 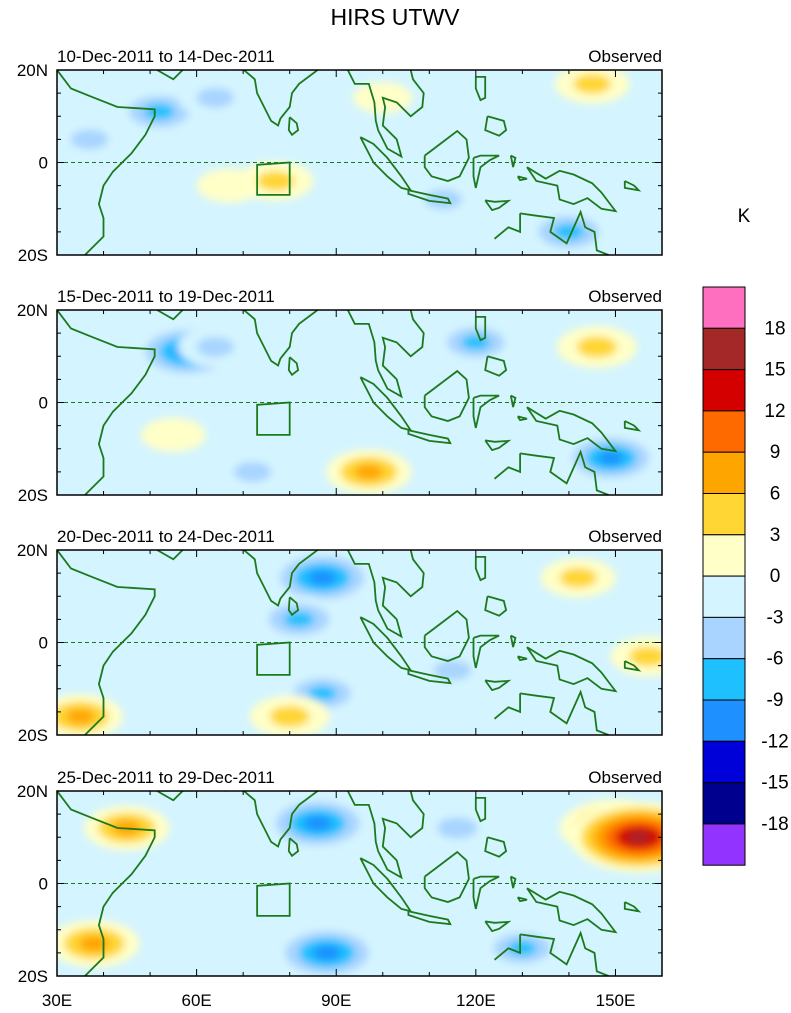 I want to click on lon-label: 150E, so click(x=616, y=1000).